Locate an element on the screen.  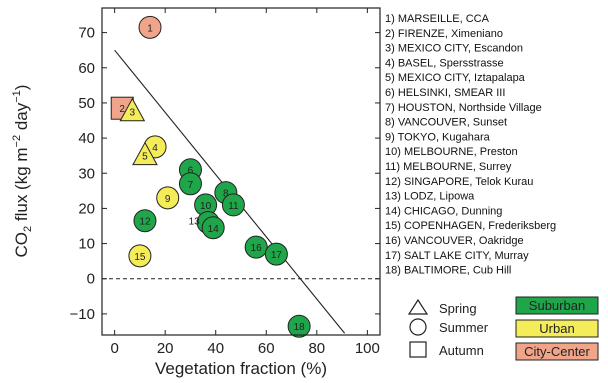
data-point-5: 5 is located at coordinates (145, 153).